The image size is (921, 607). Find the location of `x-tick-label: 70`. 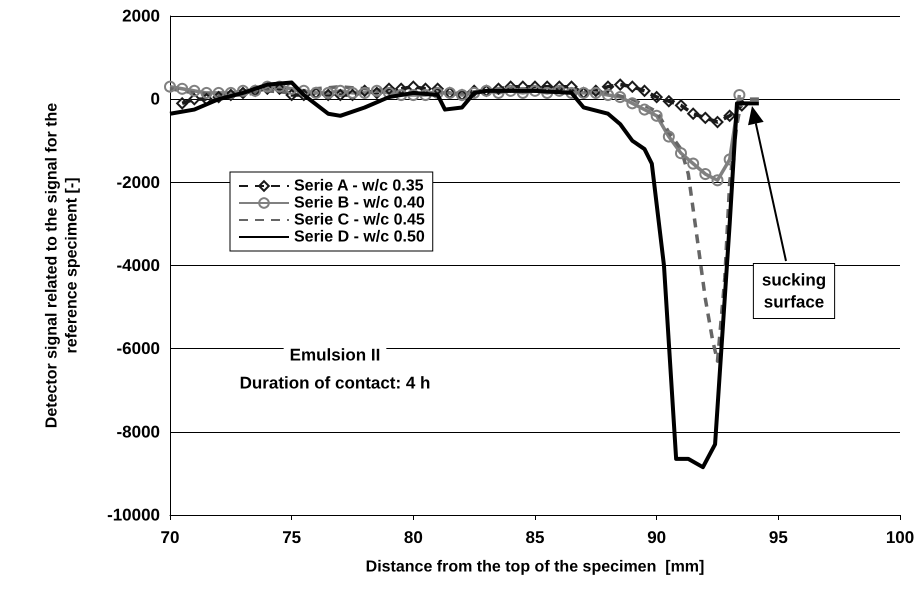

x-tick-label: 70 is located at coordinates (170, 537).